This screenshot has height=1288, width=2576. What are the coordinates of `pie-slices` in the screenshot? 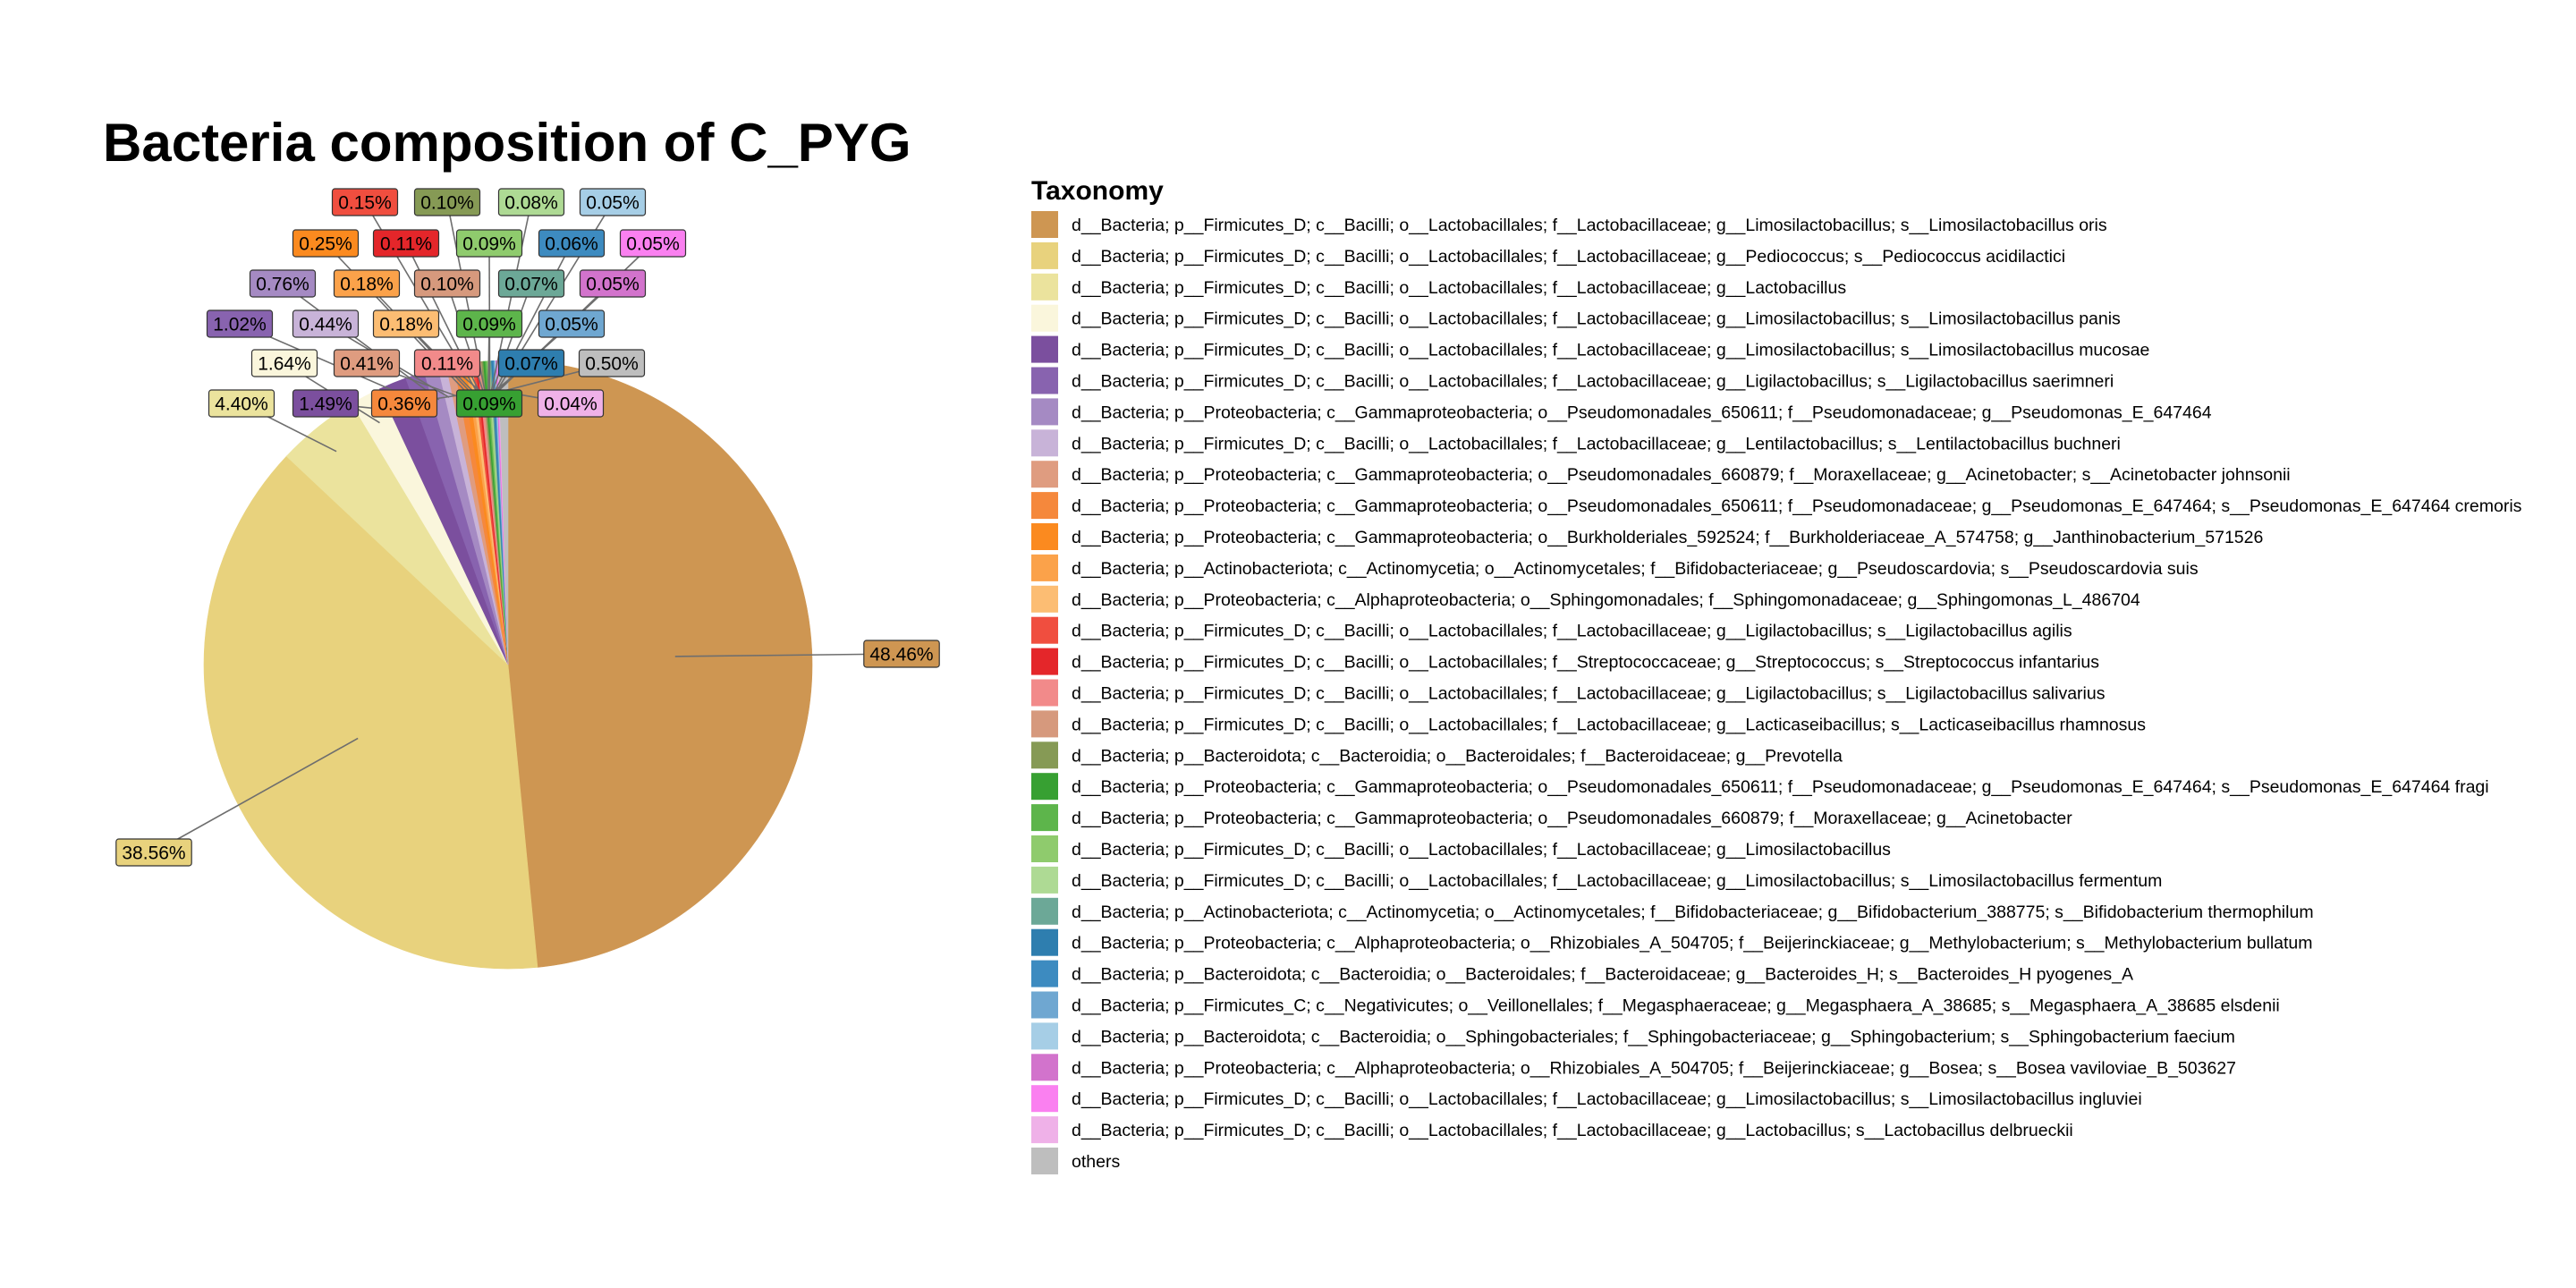 It's located at (508, 665).